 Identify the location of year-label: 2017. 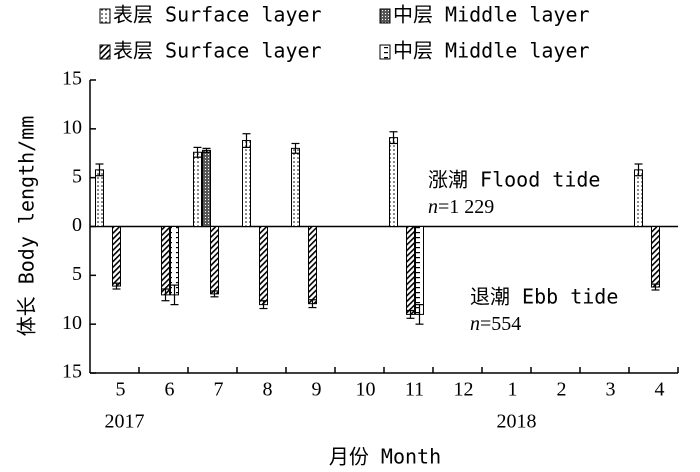
(125, 422).